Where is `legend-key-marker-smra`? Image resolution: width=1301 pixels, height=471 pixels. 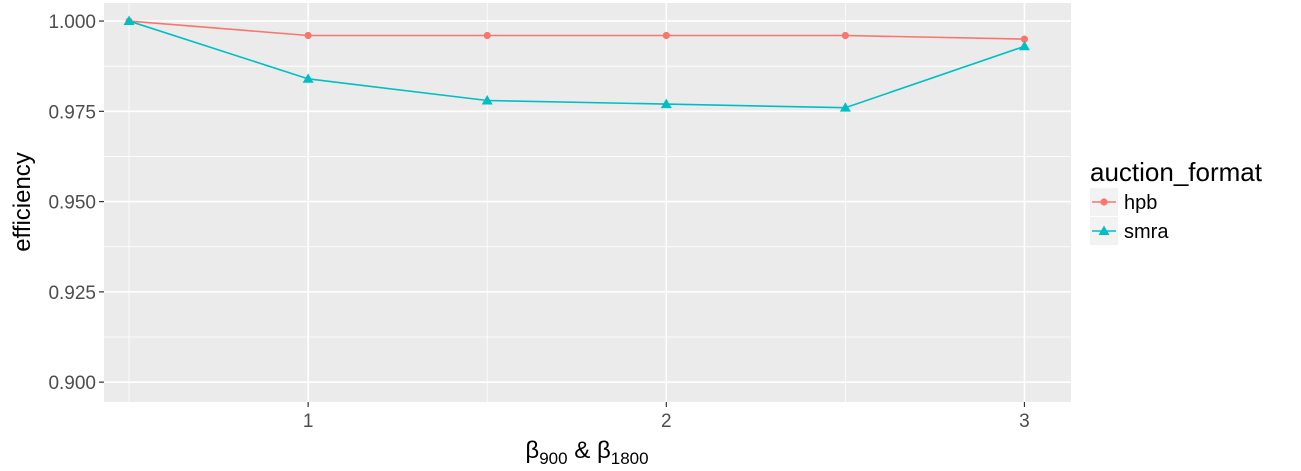 legend-key-marker-smra is located at coordinates (1104, 230).